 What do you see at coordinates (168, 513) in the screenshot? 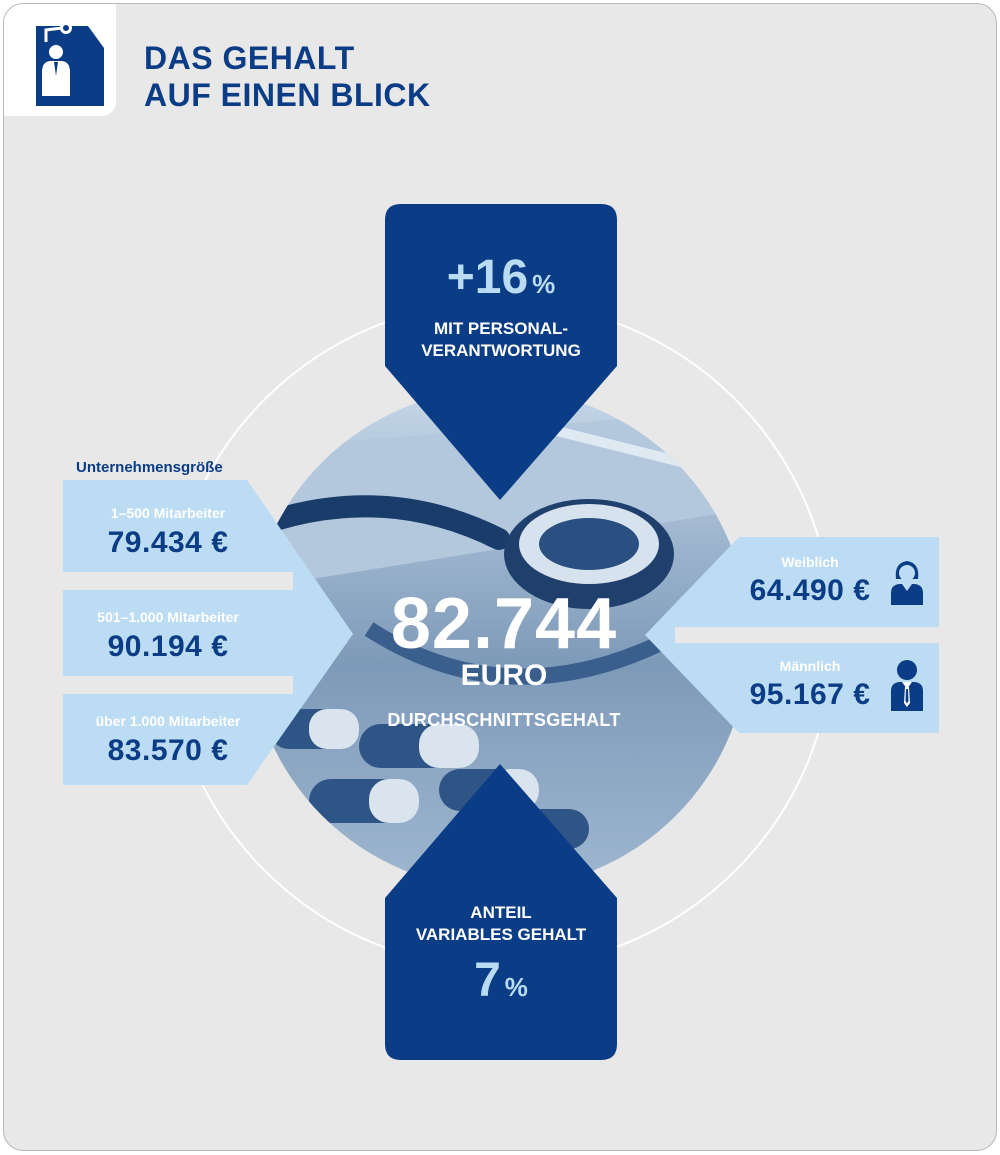
I see `company-size-label-1: 1–500 Mitarbeiter` at bounding box center [168, 513].